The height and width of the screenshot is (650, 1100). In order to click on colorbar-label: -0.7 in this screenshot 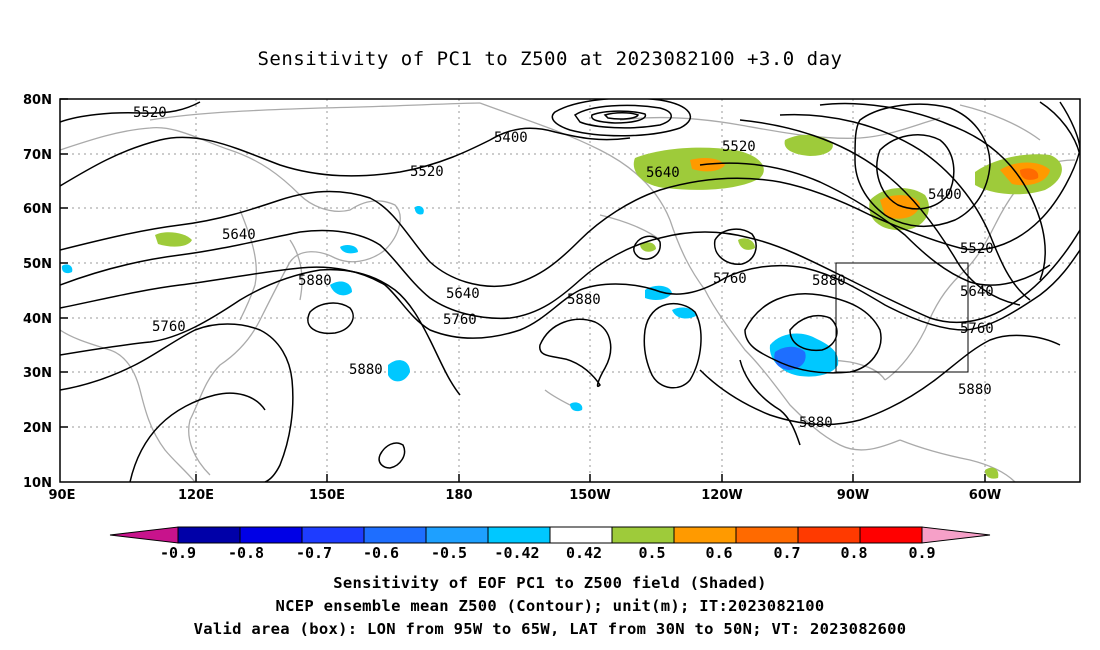, I will do `click(314, 553)`.